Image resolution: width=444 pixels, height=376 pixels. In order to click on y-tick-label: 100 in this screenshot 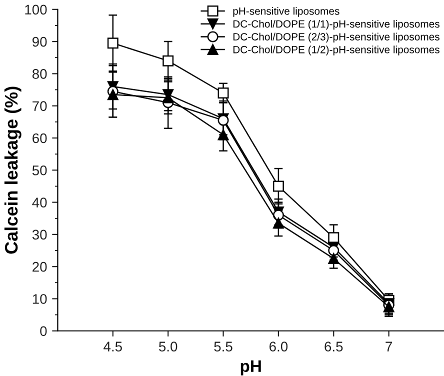, I will do `click(36, 9)`.